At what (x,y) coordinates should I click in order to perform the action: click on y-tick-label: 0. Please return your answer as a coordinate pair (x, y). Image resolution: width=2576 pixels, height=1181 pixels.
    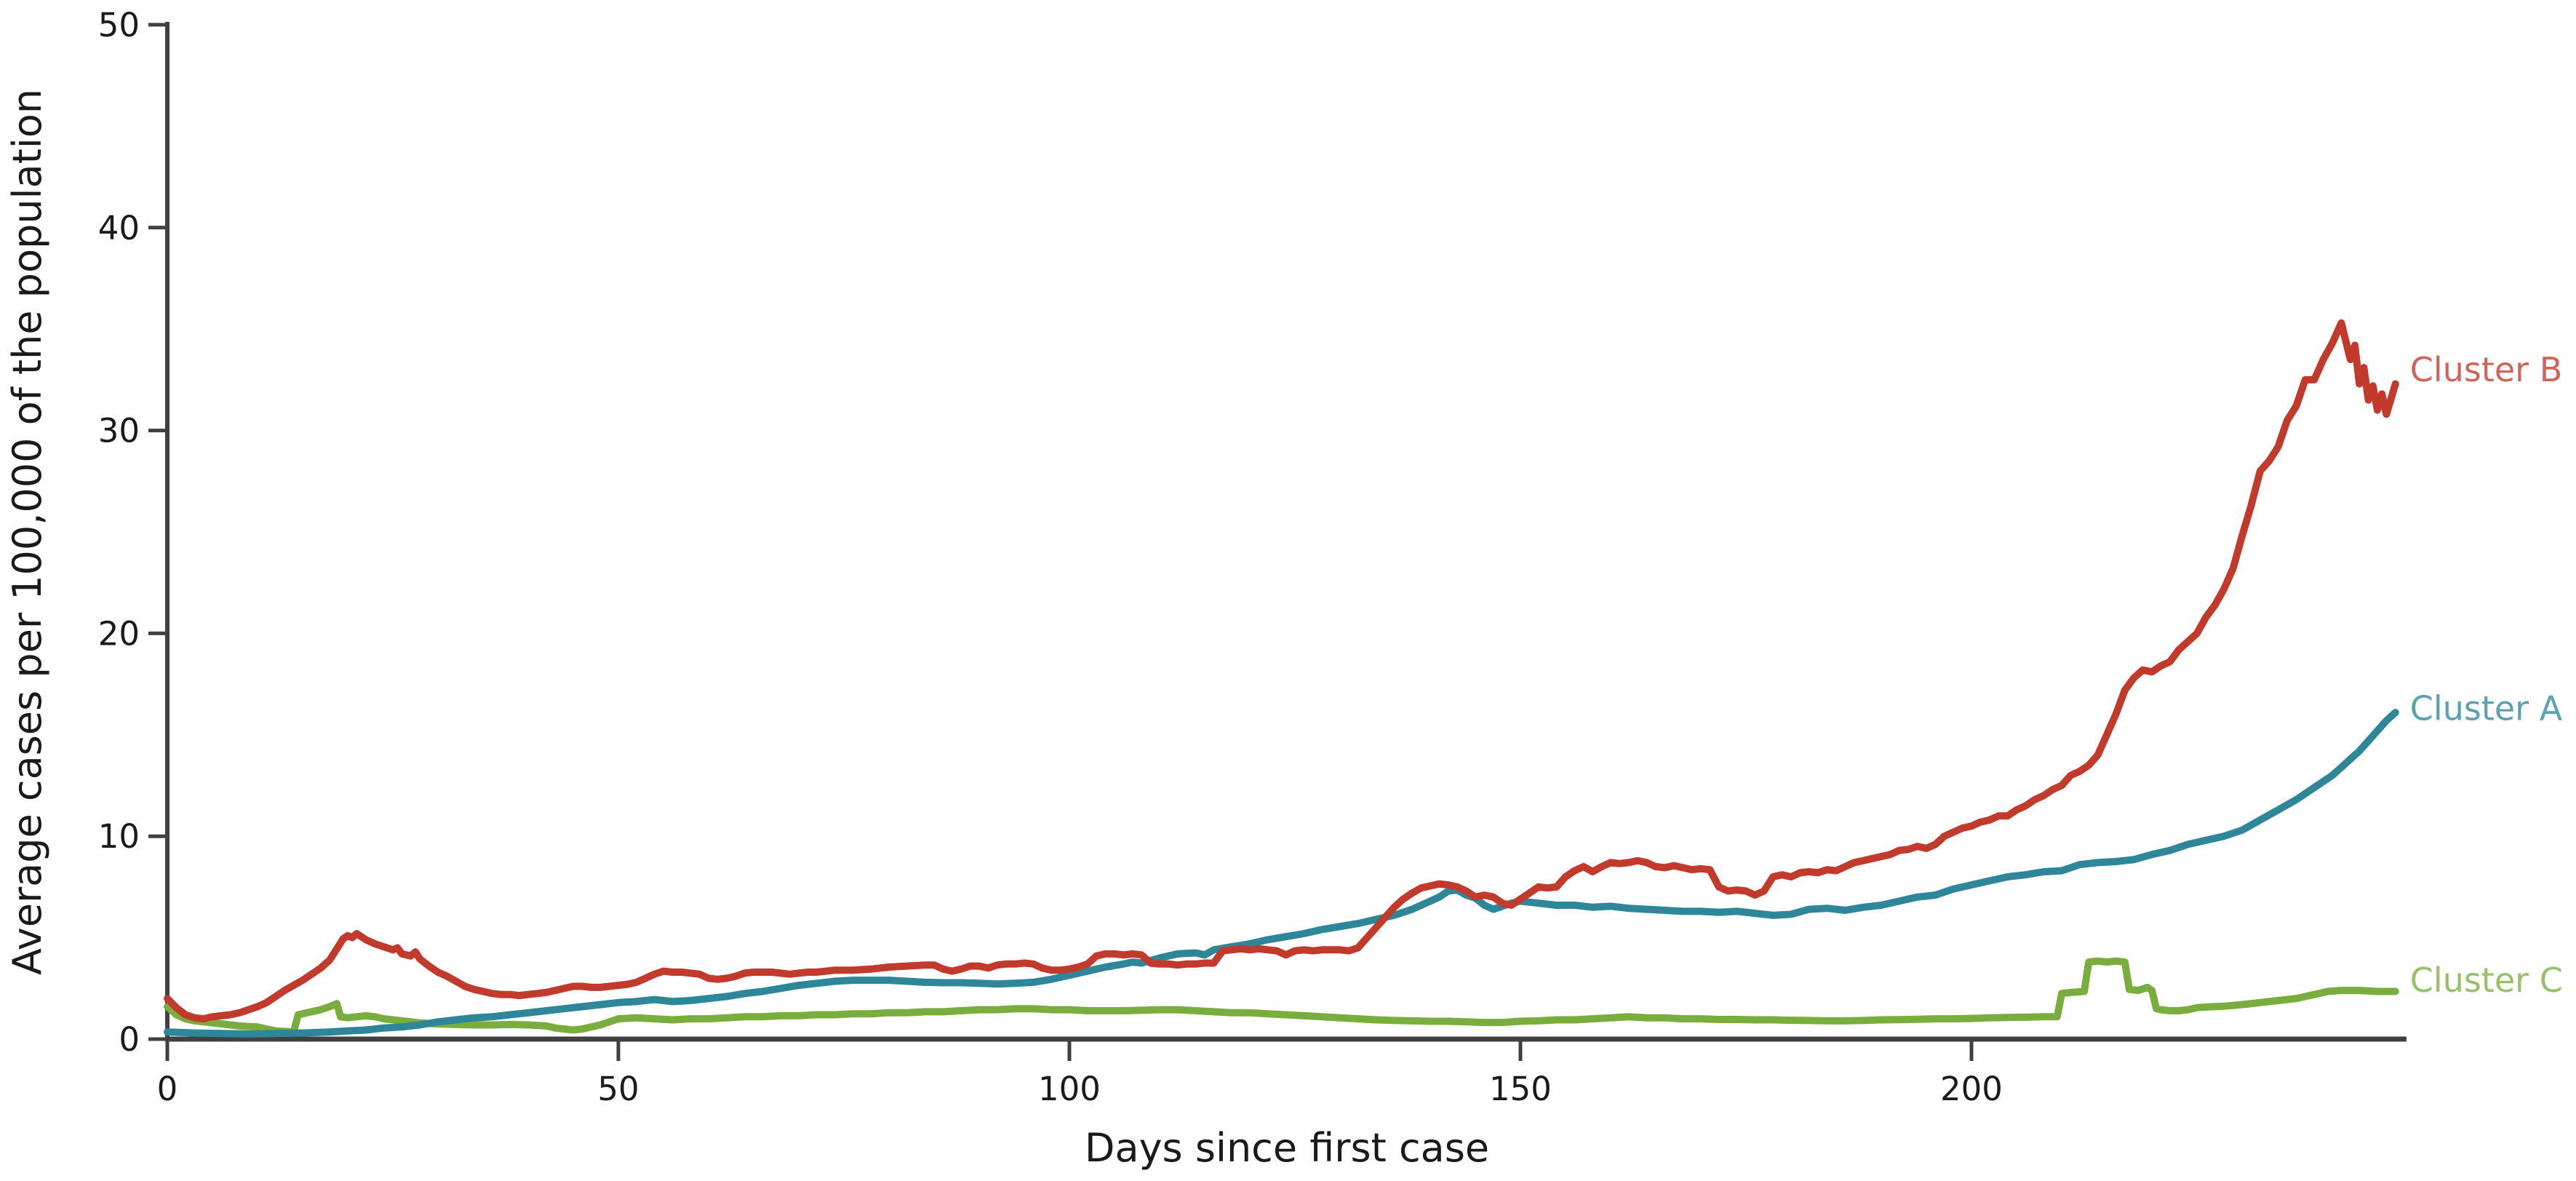
    Looking at the image, I should click on (129, 1039).